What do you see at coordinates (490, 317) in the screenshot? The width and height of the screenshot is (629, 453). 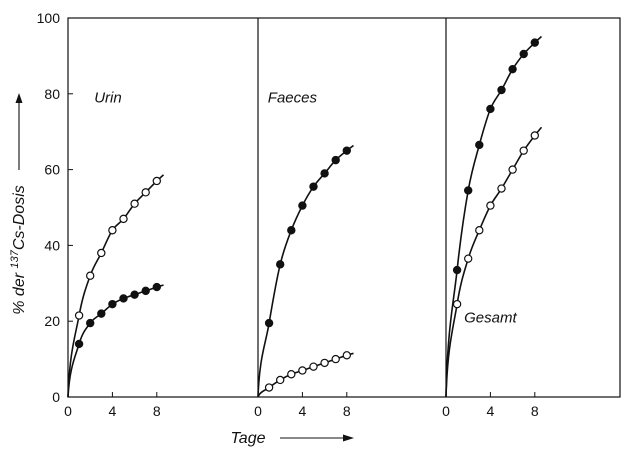 I see `panel-title: Gesamt` at bounding box center [490, 317].